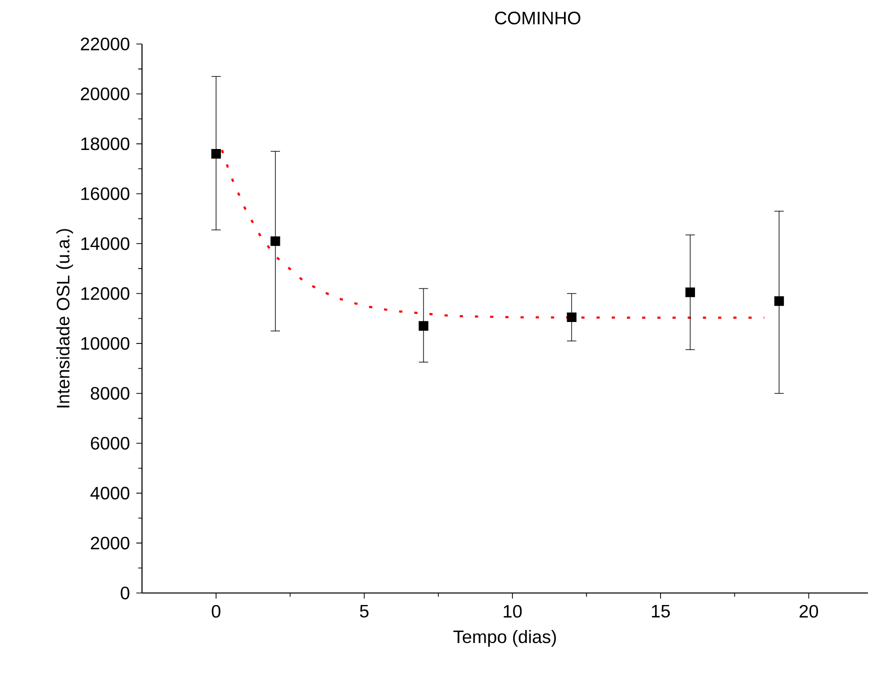  Describe the element at coordinates (105, 193) in the screenshot. I see `y-tick-label: 16000` at that location.